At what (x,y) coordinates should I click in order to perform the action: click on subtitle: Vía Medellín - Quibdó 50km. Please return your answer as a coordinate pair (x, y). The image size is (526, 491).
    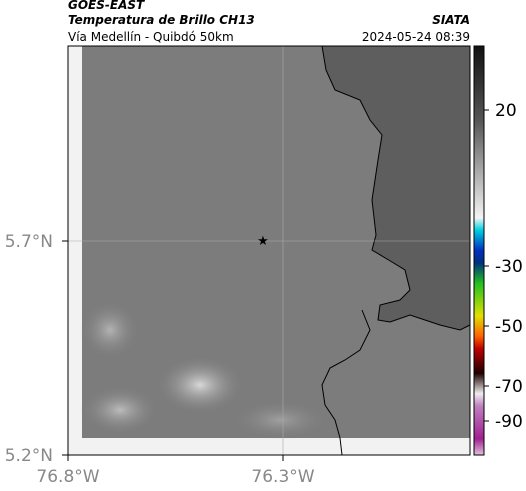
    Looking at the image, I should click on (151, 37).